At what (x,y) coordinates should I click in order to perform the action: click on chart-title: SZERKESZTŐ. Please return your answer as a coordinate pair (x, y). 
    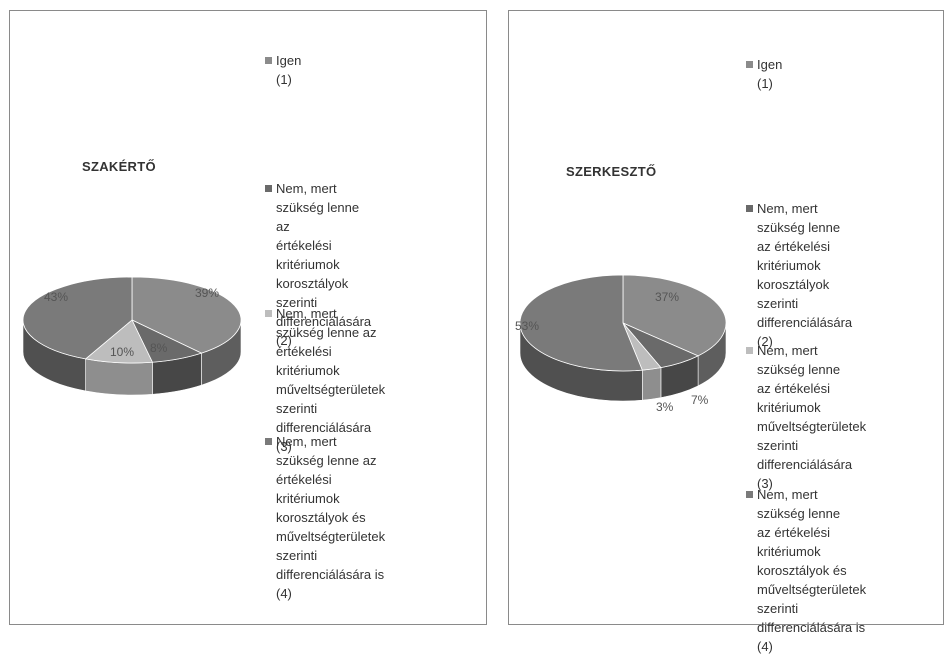
    Looking at the image, I should click on (611, 171).